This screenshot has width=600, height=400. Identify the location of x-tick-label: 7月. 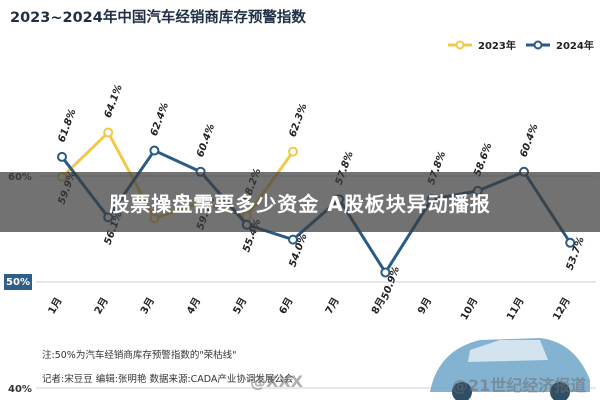
(332, 306).